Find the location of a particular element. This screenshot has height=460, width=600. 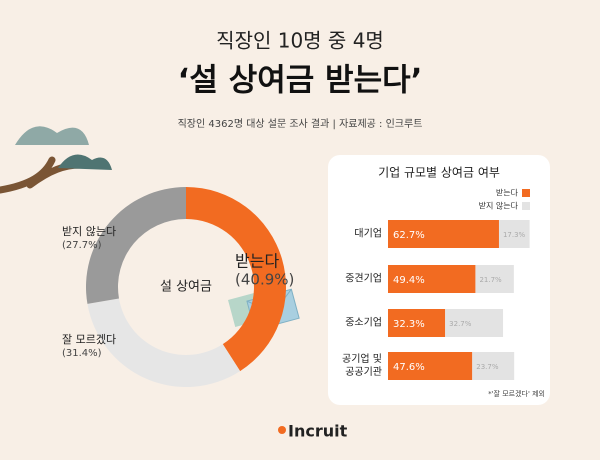

source: 직장인 4362명 대상 설문 조사 결과 | 자료제공 : 인크루트 is located at coordinates (300, 124).